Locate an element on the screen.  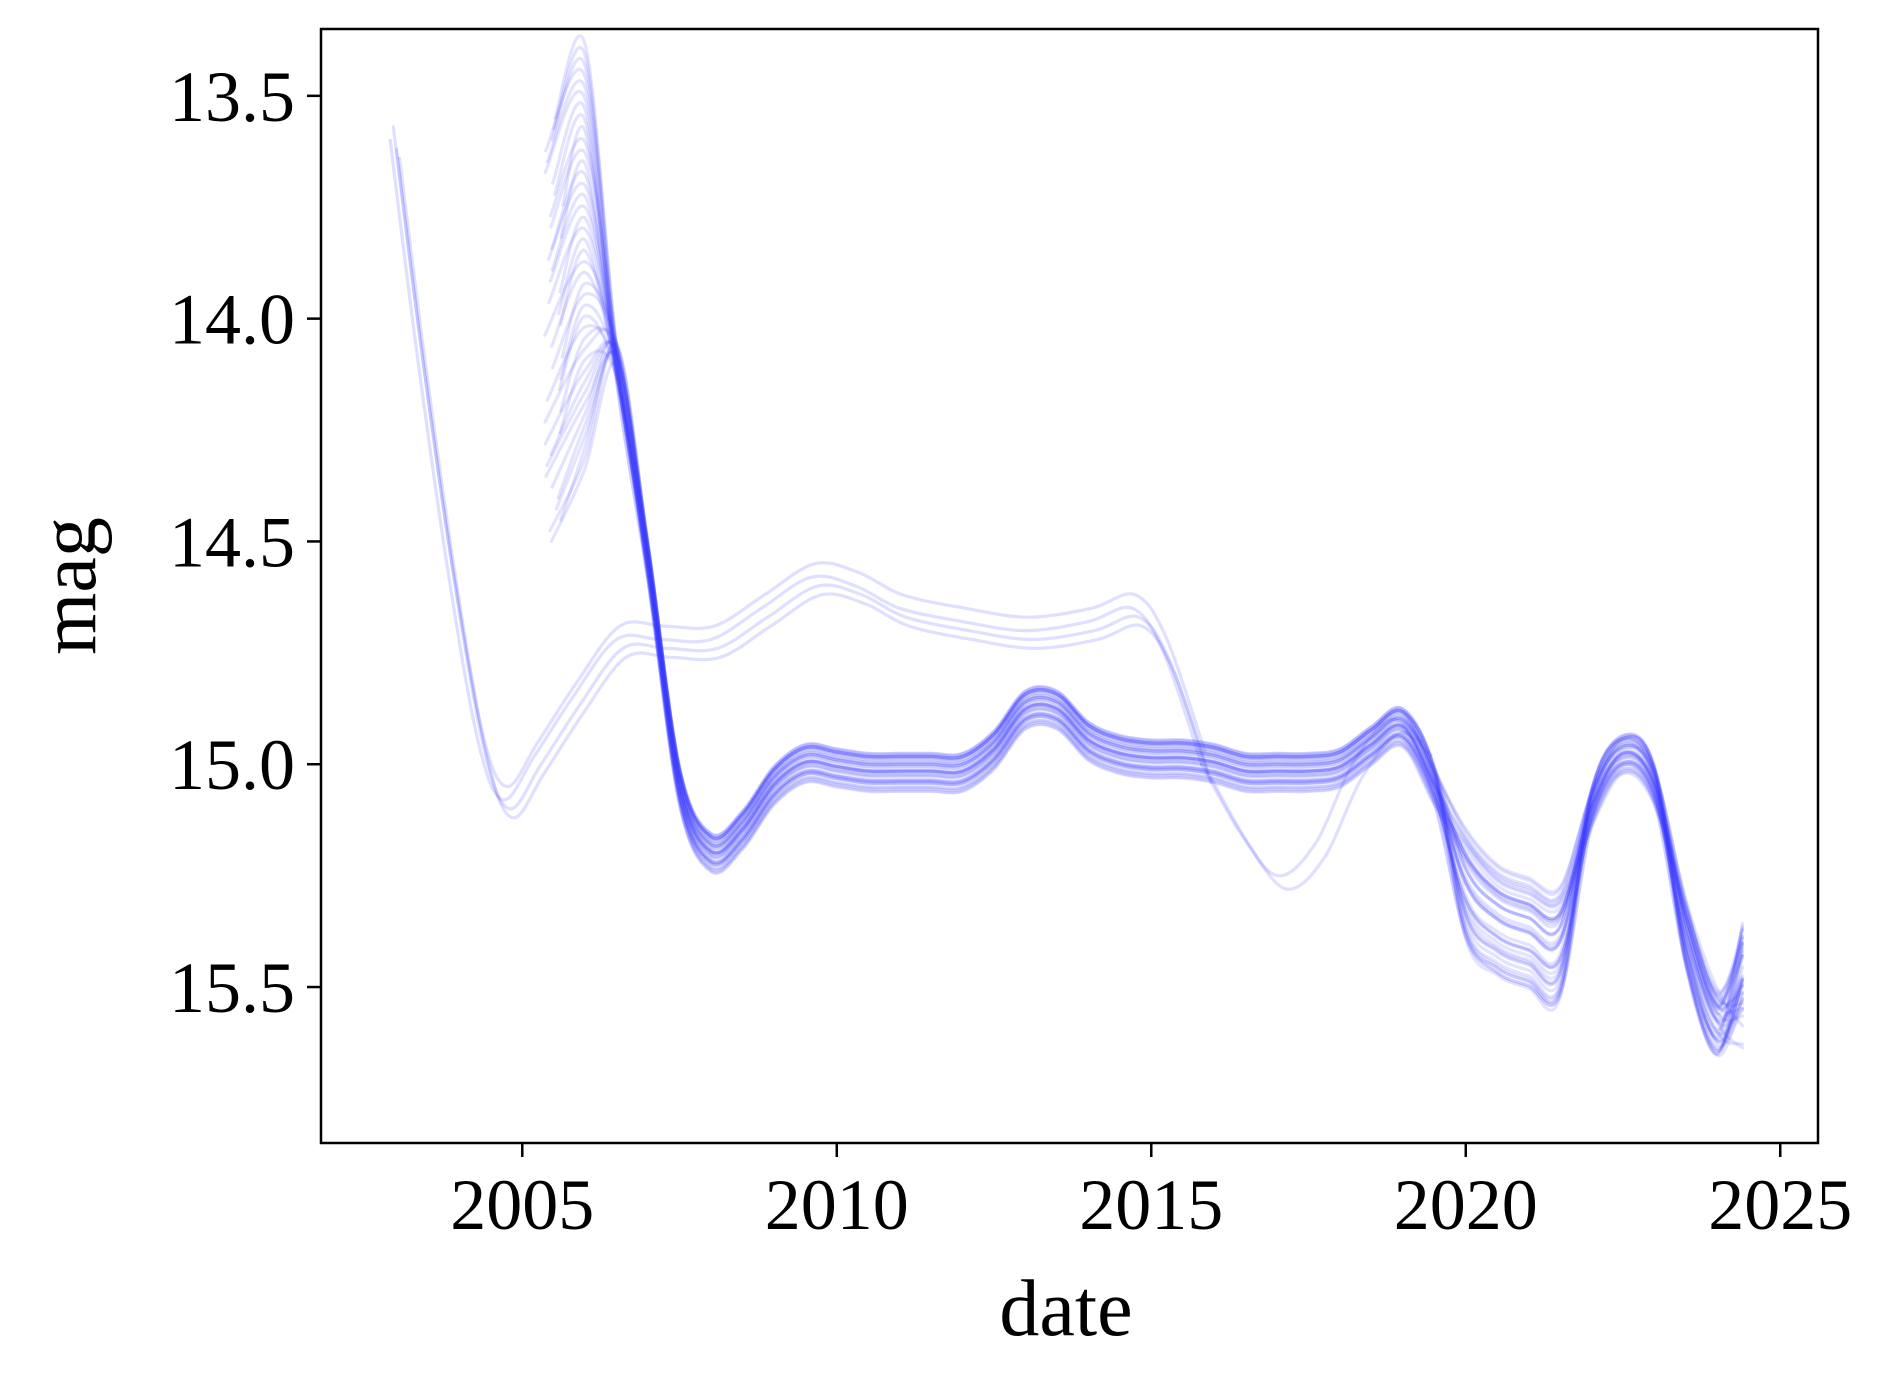
x-tick-label-4: 2025 is located at coordinates (1780, 1205).